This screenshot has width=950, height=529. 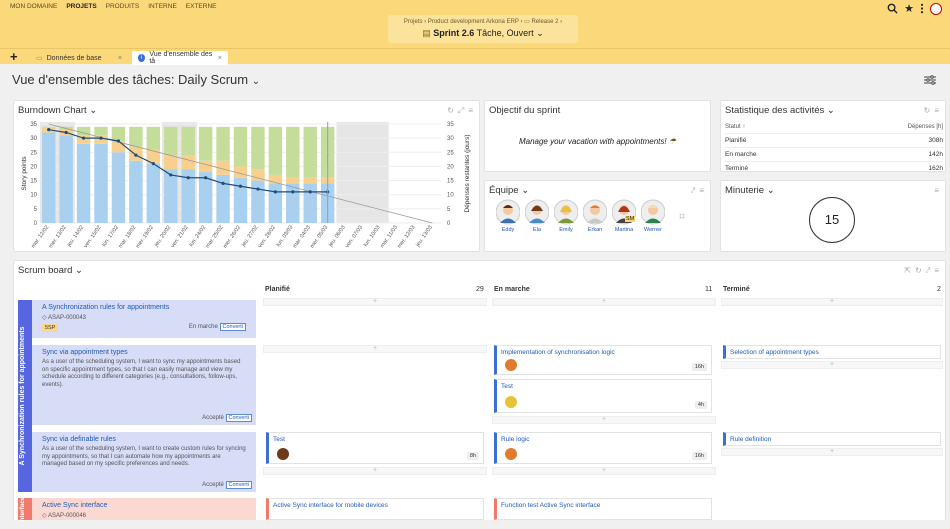 What do you see at coordinates (79, 58) in the screenshot?
I see `tab-master-data: ▭ Données de base ×` at bounding box center [79, 58].